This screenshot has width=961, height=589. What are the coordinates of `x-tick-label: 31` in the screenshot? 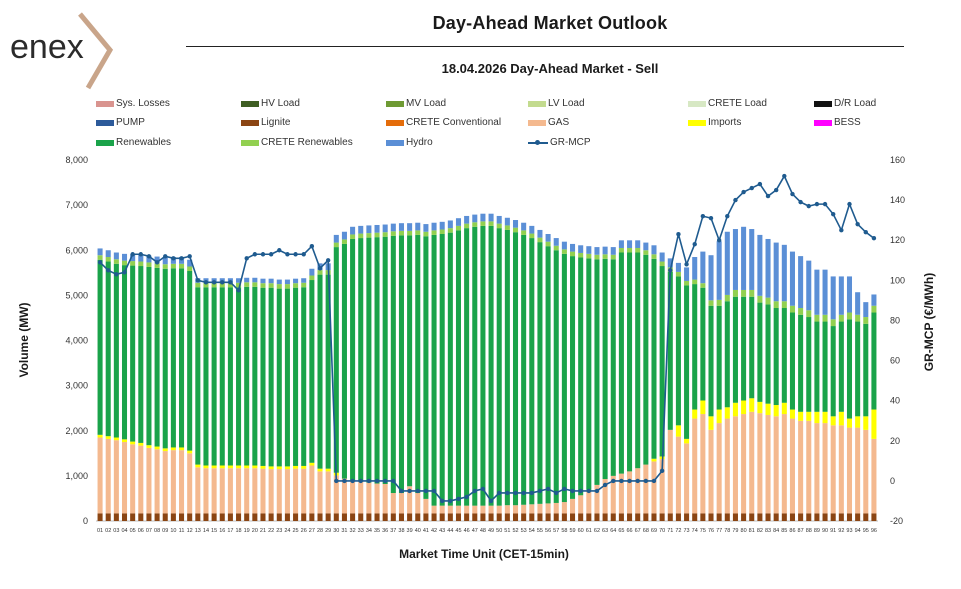 It's located at (344, 531).